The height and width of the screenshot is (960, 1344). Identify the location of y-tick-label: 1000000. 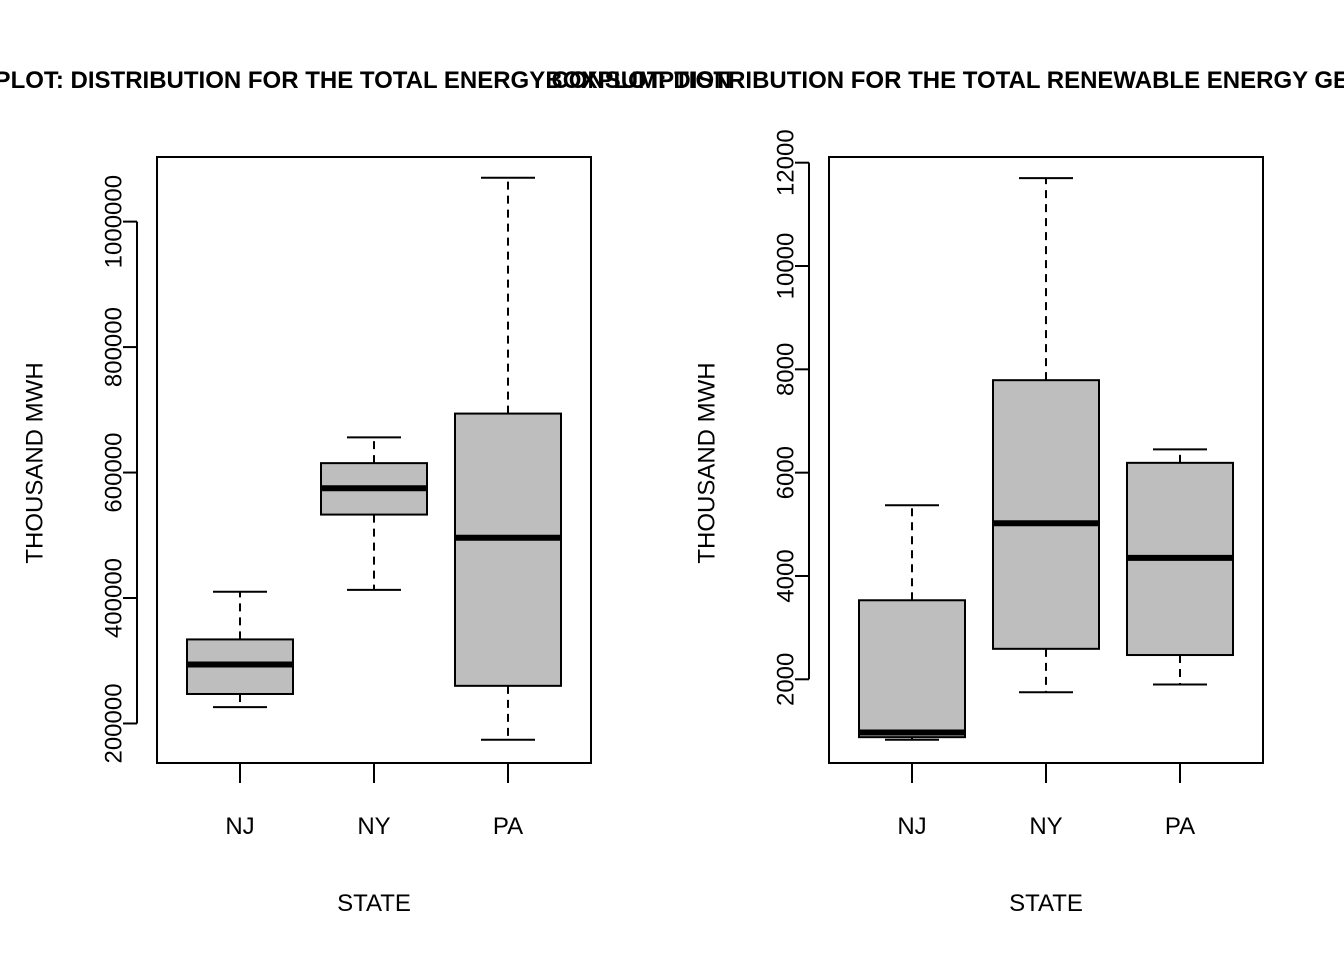
(113, 221).